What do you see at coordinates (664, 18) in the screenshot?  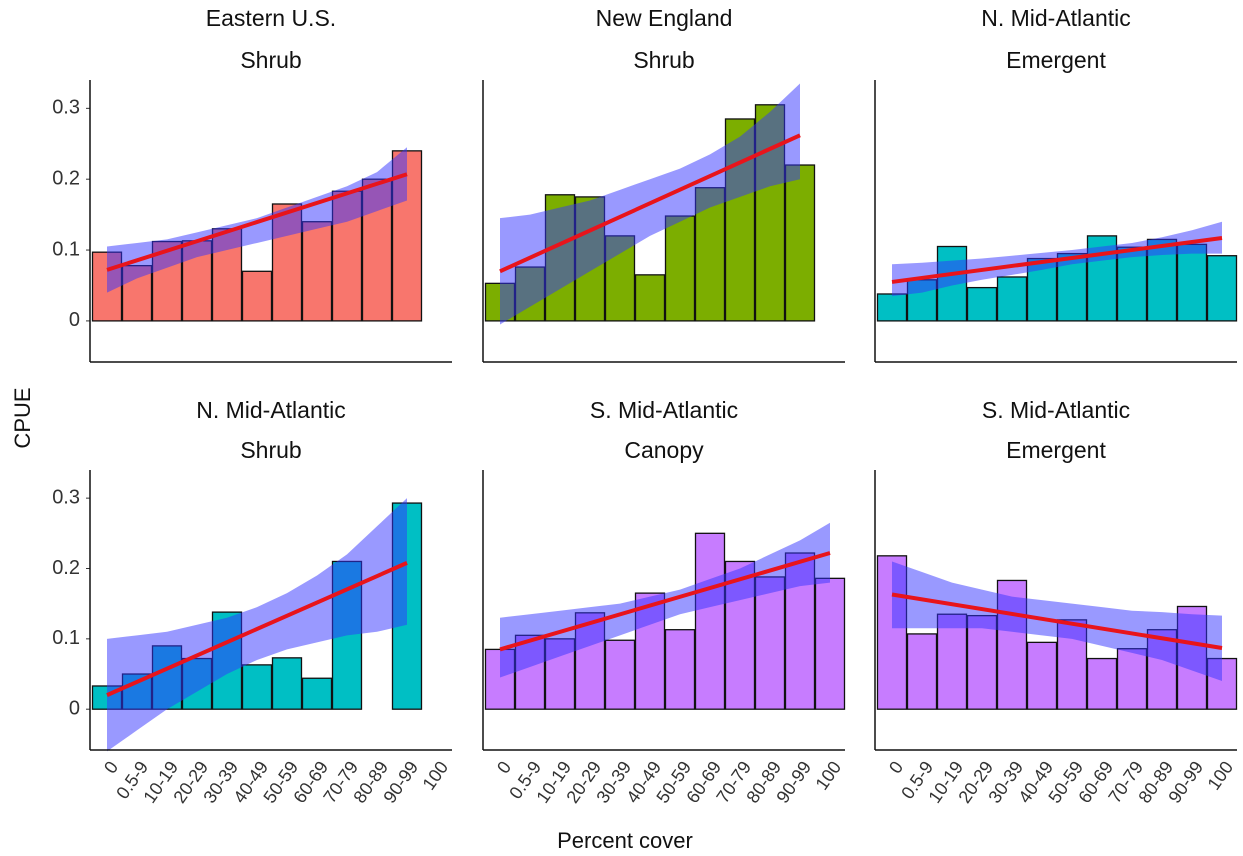 I see `panel-title: New England` at bounding box center [664, 18].